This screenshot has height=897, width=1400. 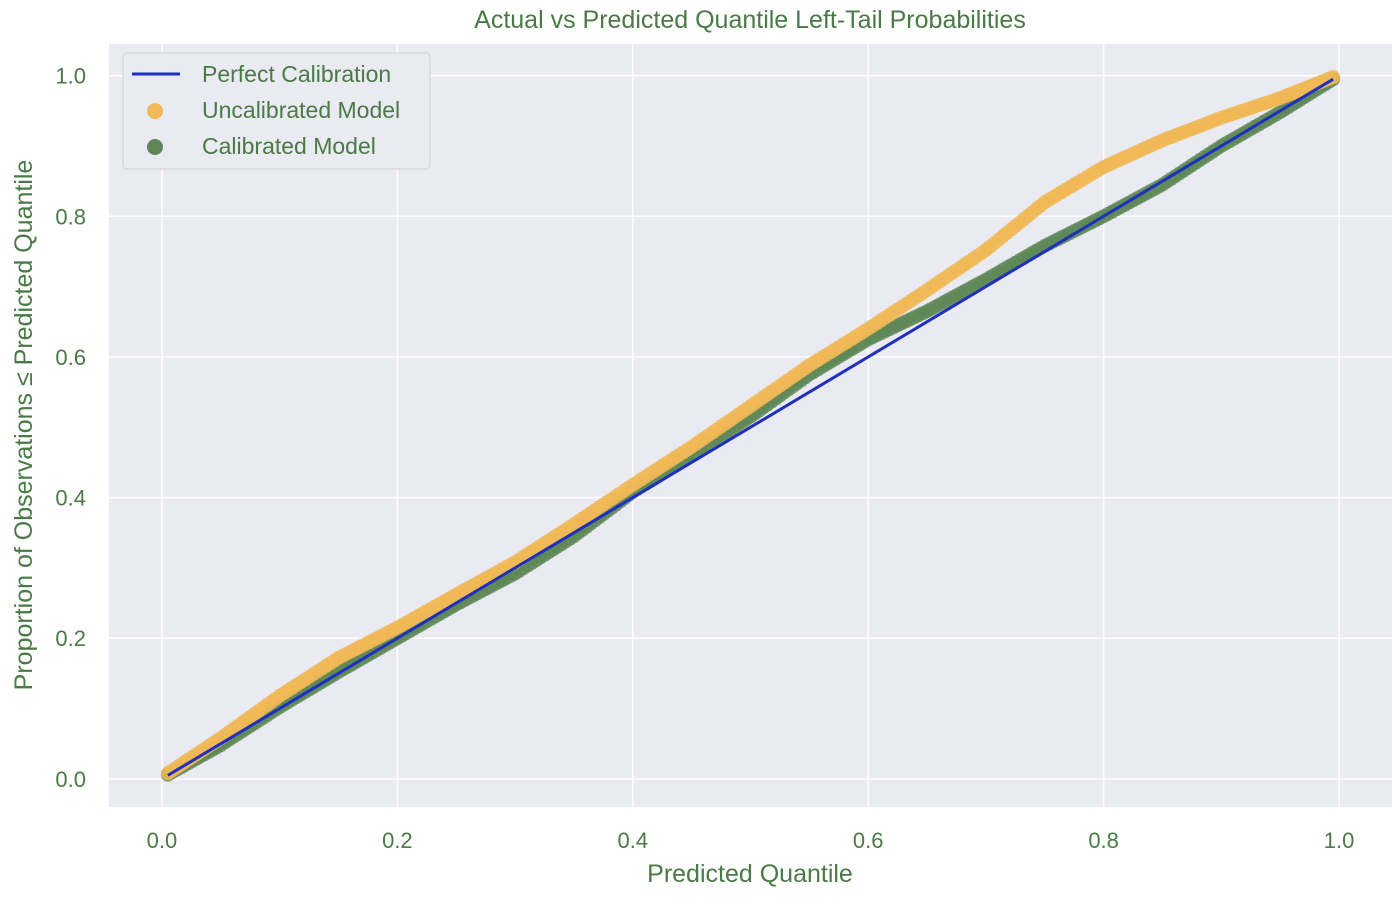 I want to click on x-tick-label: 0.0, so click(x=162, y=840).